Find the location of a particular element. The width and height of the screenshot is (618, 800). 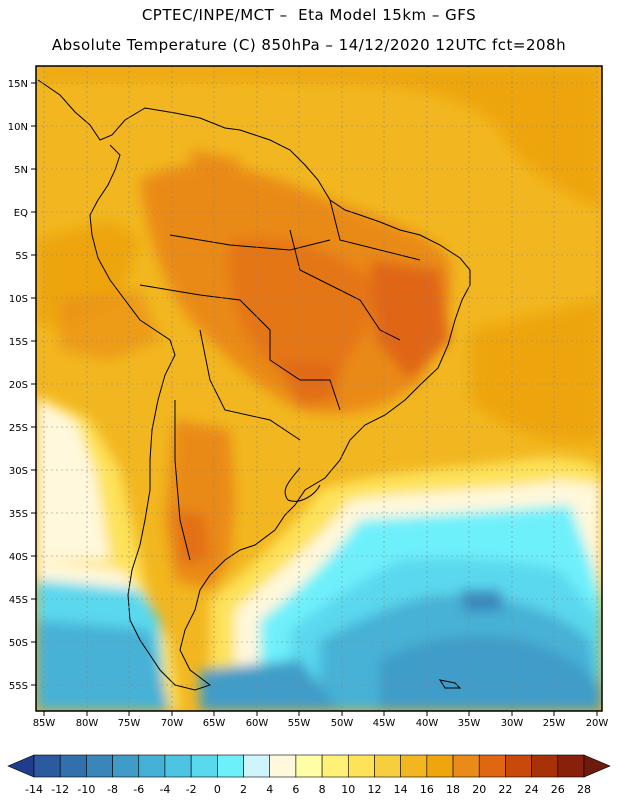

lon-label: 60W is located at coordinates (257, 723).